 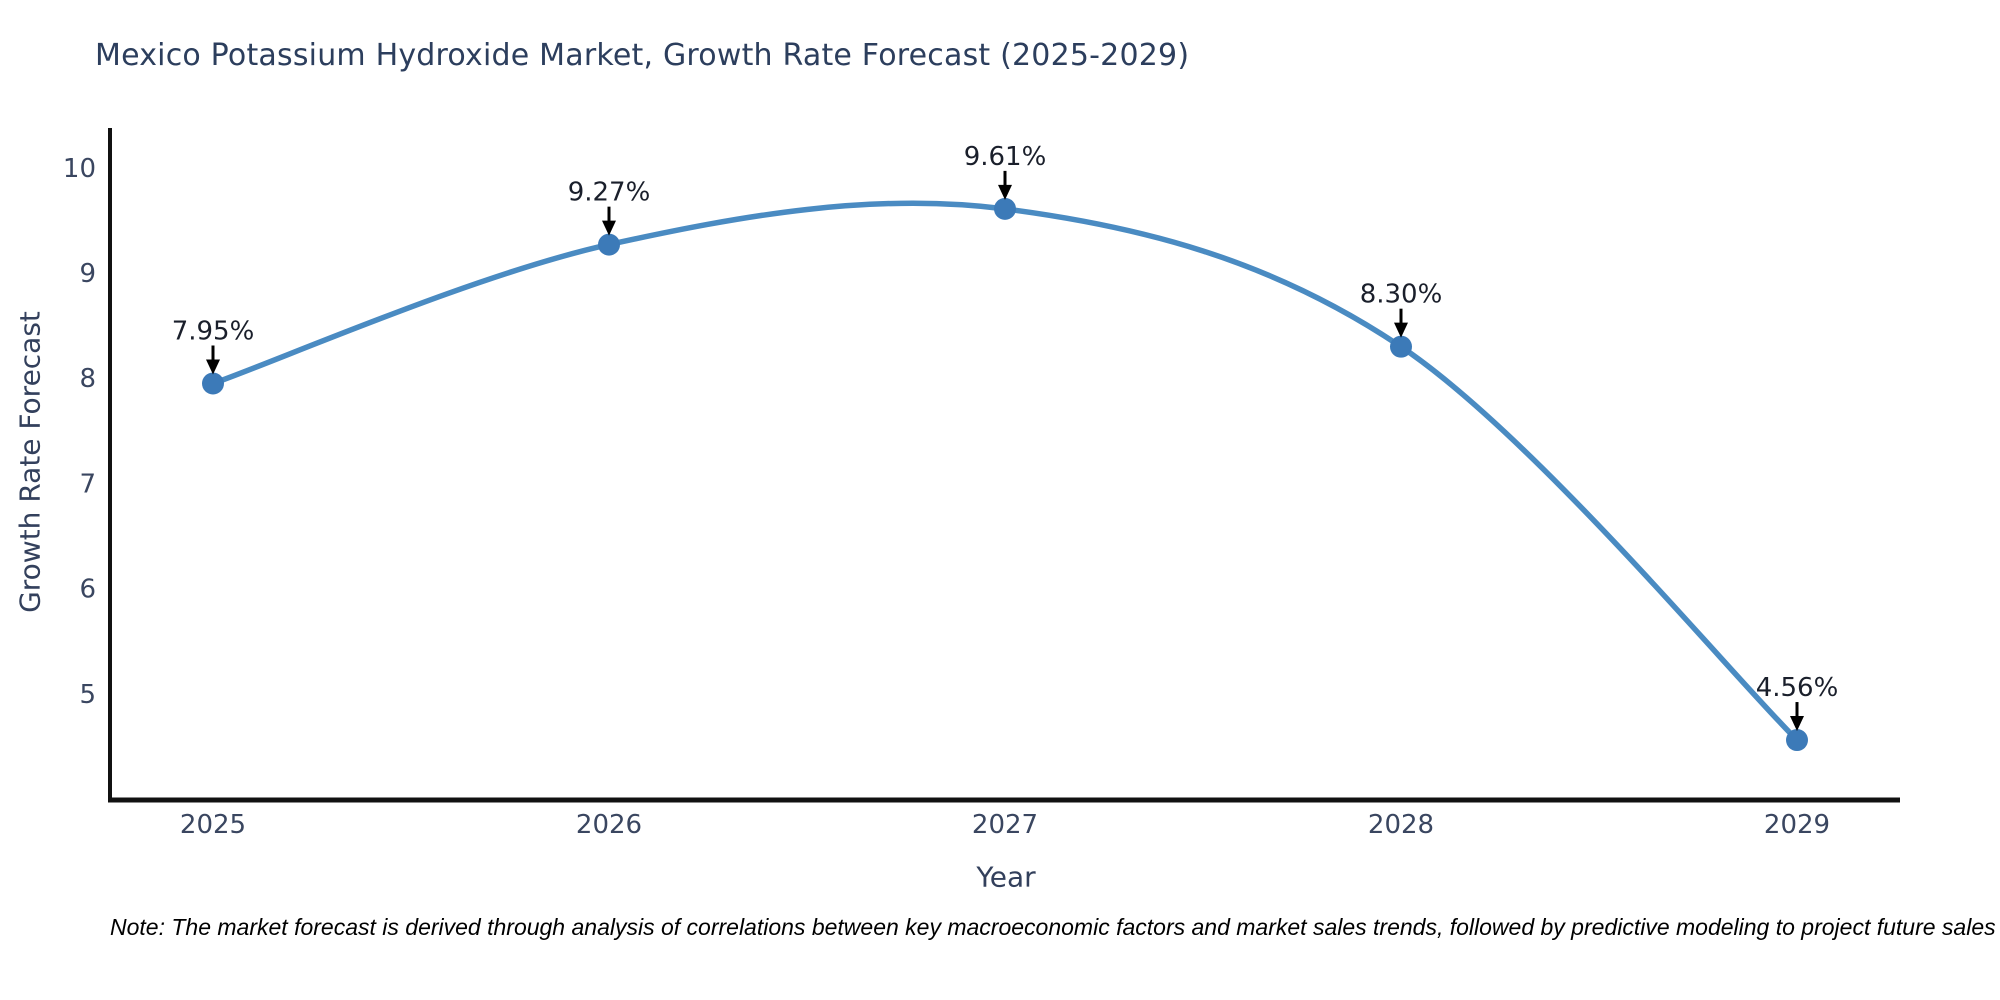 I want to click on y-tick-label: 8, so click(x=87, y=379).